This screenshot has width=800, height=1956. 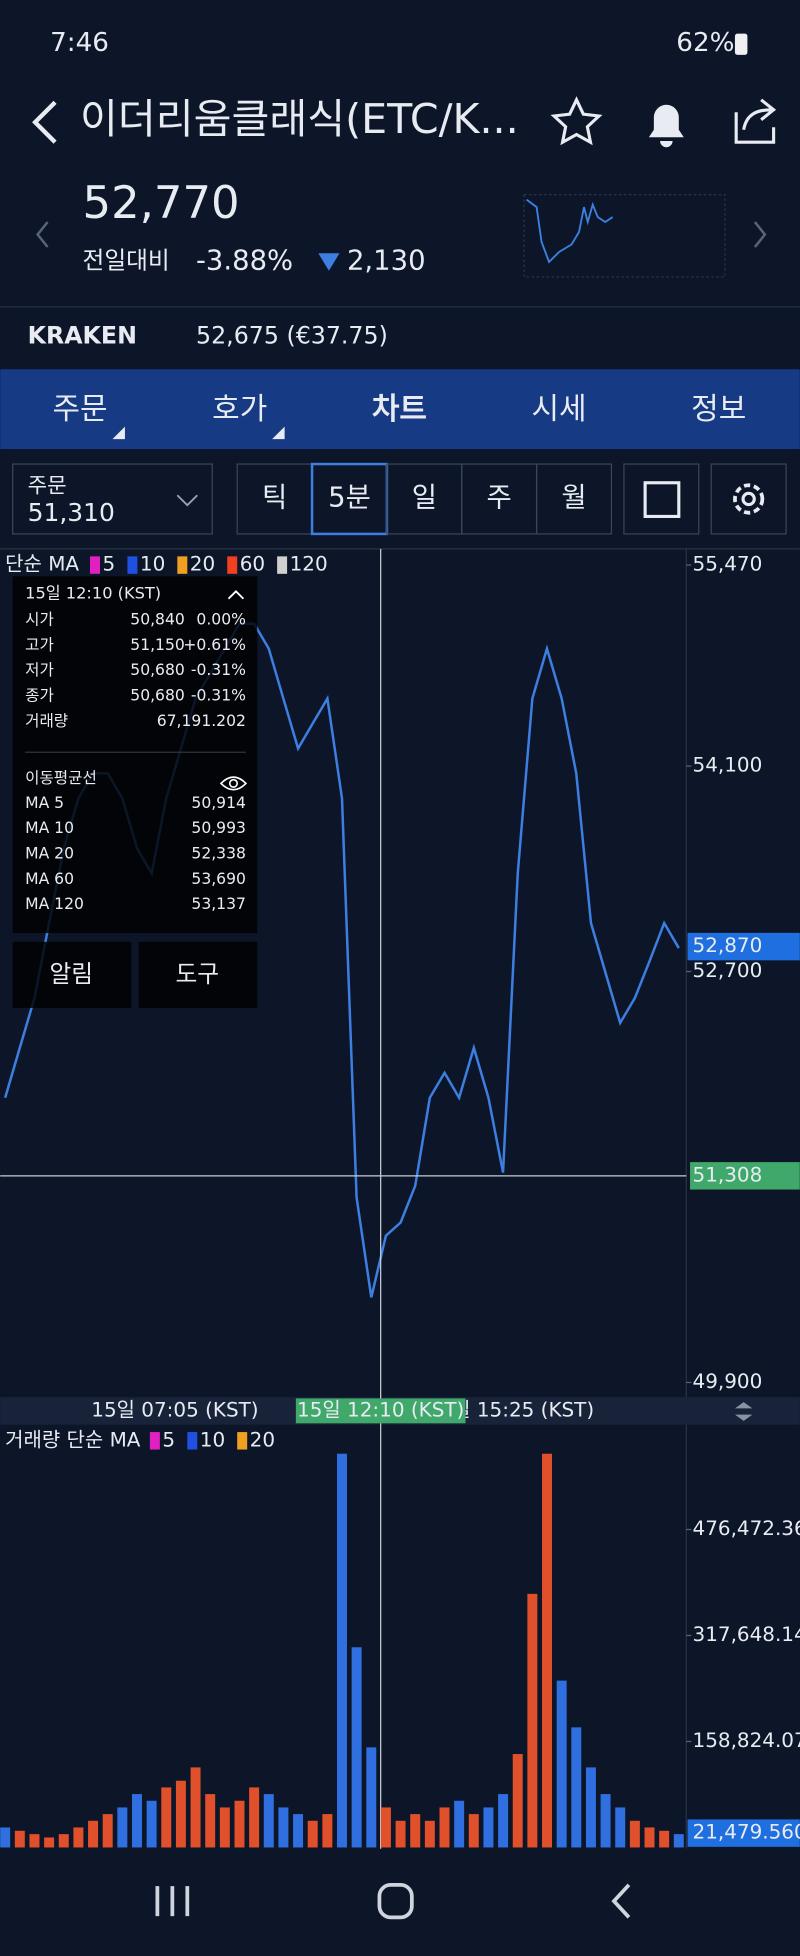 I want to click on crosshair-price-label: 51,308, so click(x=728, y=1174).